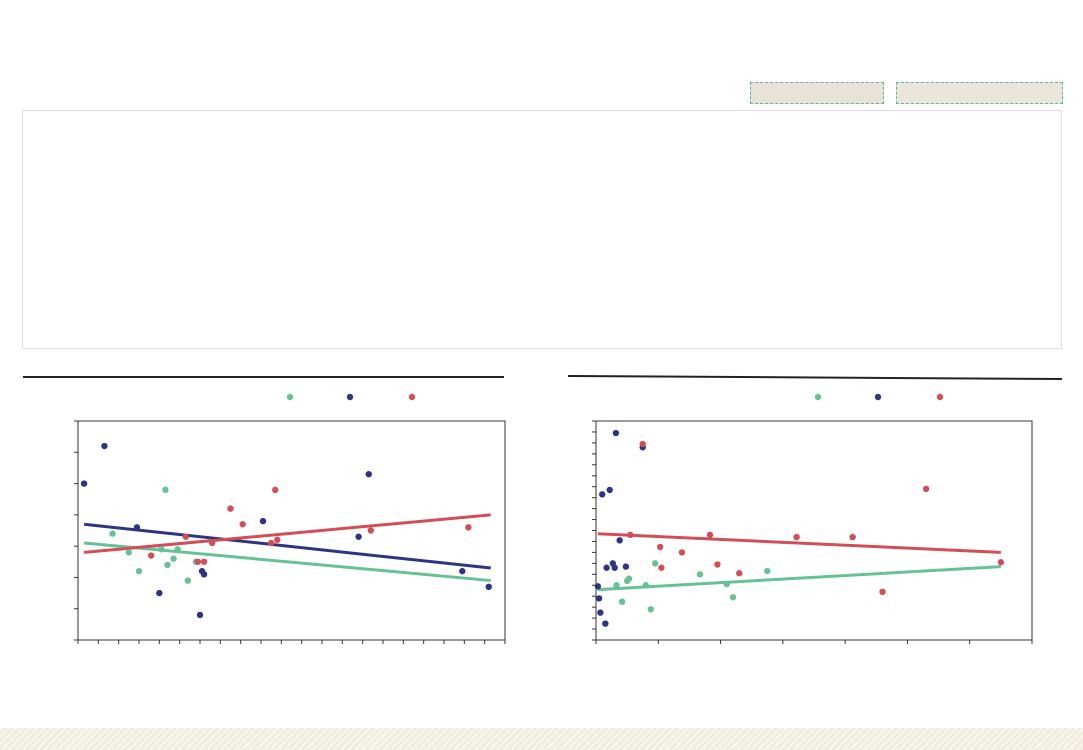 This screenshot has width=1083, height=750. I want to click on right-chart-header-rule, so click(815, 377).